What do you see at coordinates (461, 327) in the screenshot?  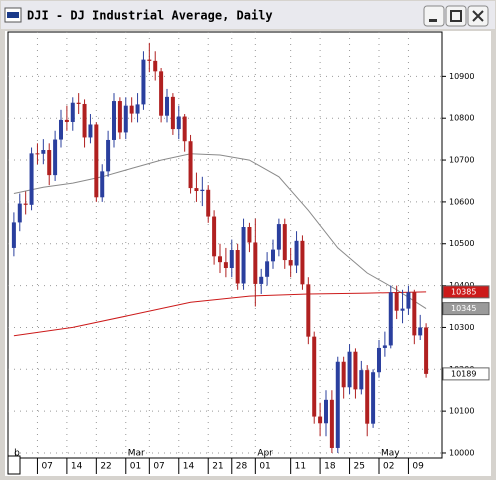 I see `y-tick-label: 10300` at bounding box center [461, 327].